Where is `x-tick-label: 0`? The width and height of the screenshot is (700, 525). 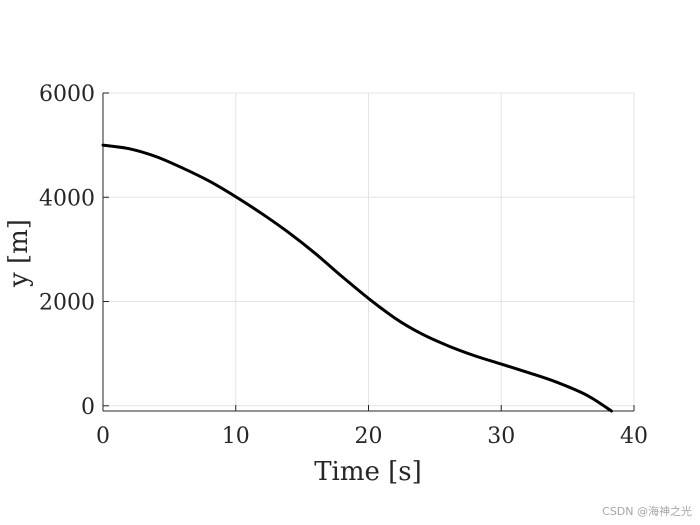
x-tick-label: 0 is located at coordinates (103, 436).